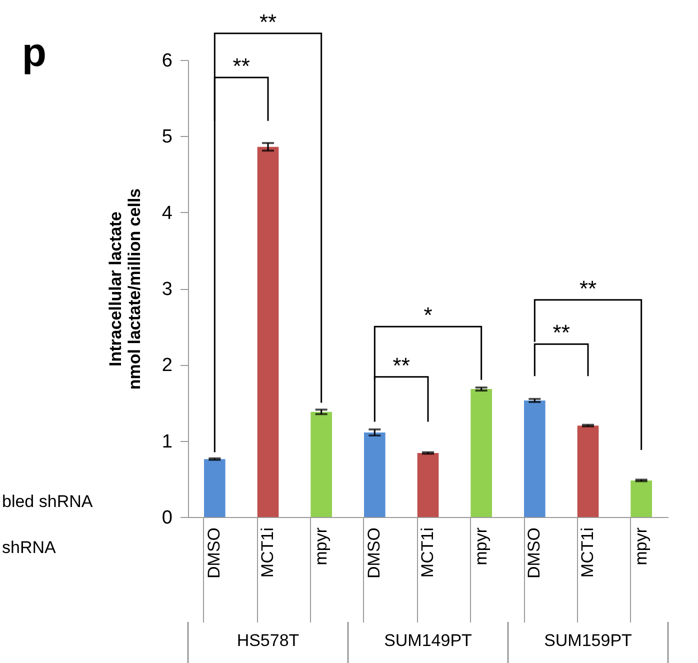  What do you see at coordinates (34, 53) in the screenshot?
I see `text: p` at bounding box center [34, 53].